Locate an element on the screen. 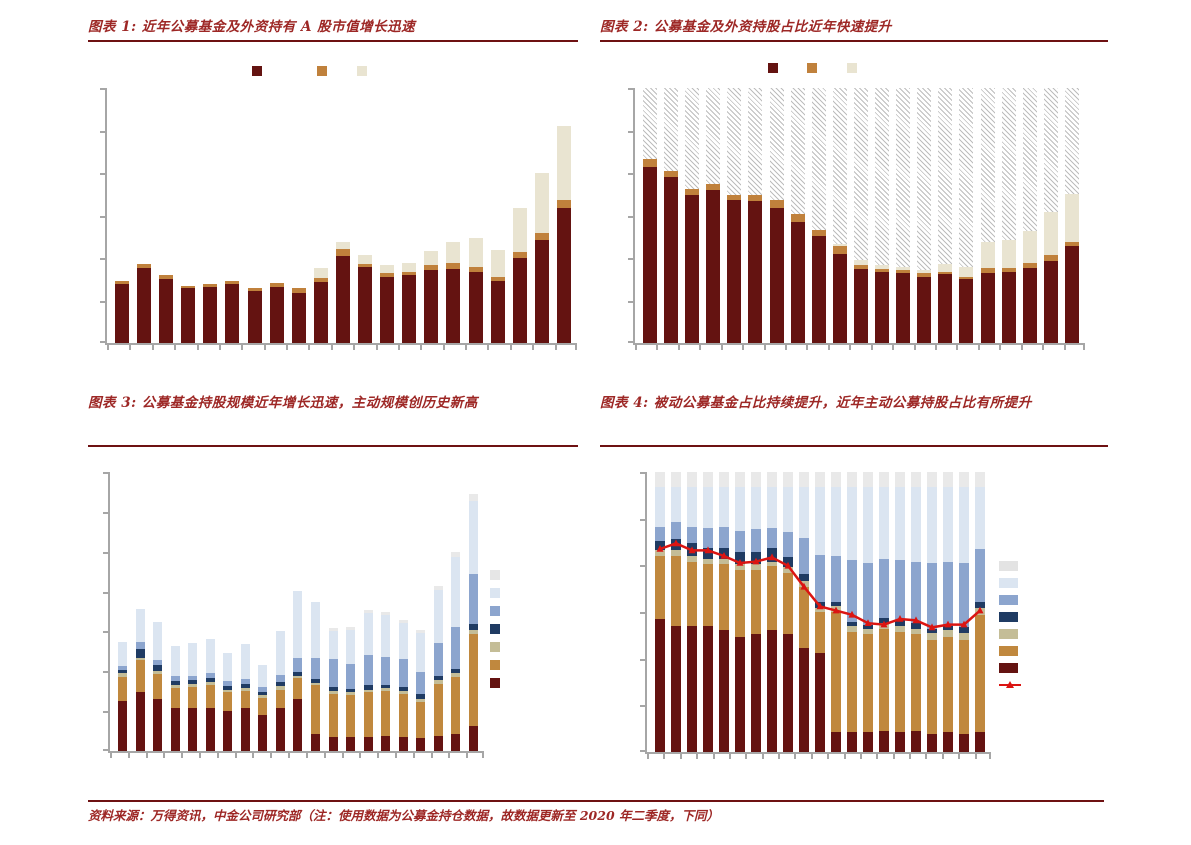 Image resolution: width=1191 pixels, height=845 pixels. figure-2-chart is located at coordinates (856, 219).